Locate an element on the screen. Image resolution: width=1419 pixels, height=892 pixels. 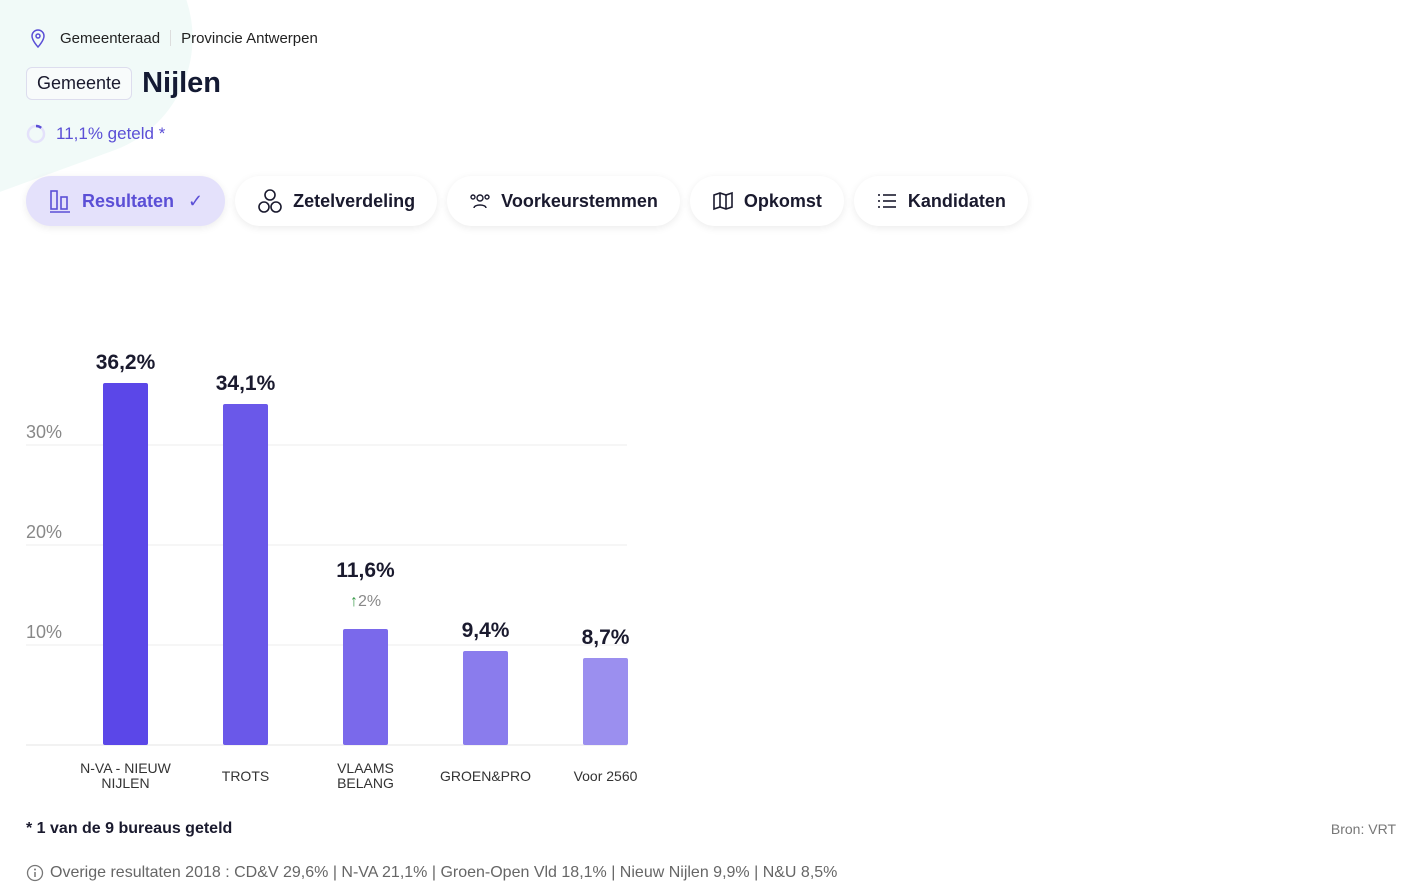
source-label: Bron: VRT is located at coordinates (1363, 829).